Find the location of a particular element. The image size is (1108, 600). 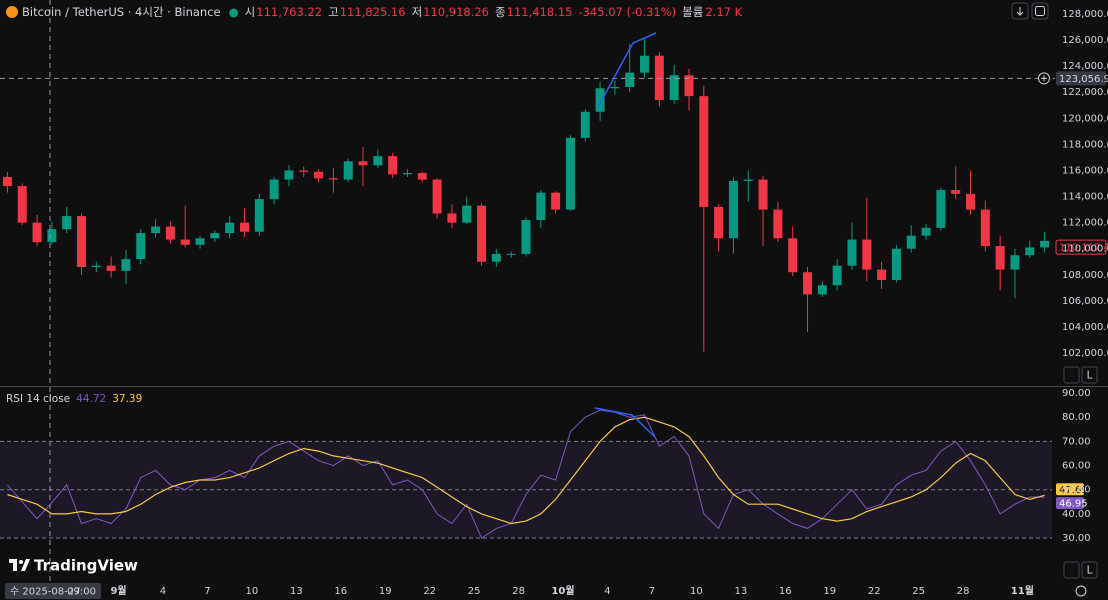

ohlc-value: 110,918.26 is located at coordinates (456, 12).